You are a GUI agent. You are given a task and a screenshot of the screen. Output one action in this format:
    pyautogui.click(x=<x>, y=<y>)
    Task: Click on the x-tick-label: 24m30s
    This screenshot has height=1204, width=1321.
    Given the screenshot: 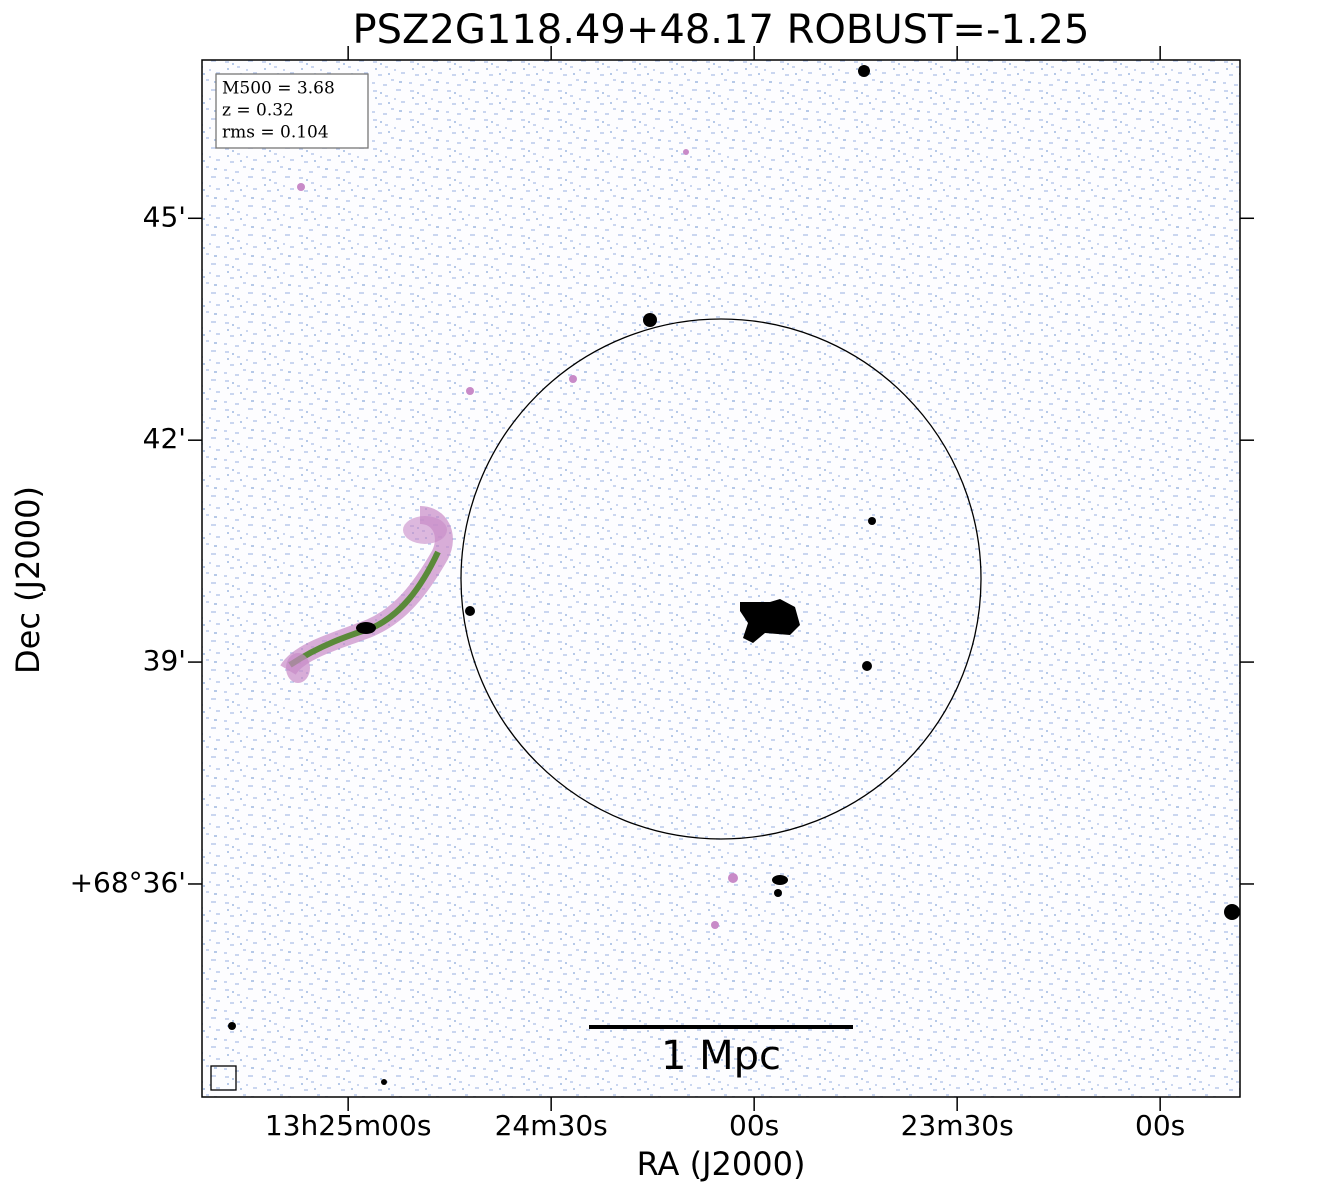 What is the action you would take?
    pyautogui.click(x=551, y=1125)
    